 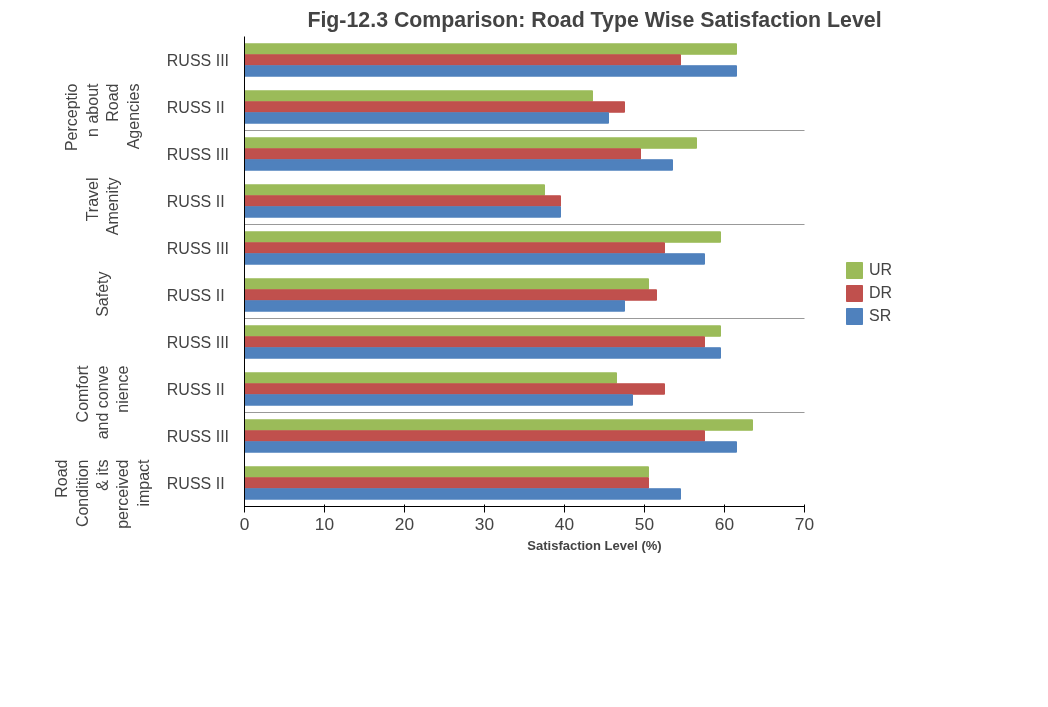 What do you see at coordinates (404, 523) in the screenshot?
I see `x-tick-label: 20` at bounding box center [404, 523].